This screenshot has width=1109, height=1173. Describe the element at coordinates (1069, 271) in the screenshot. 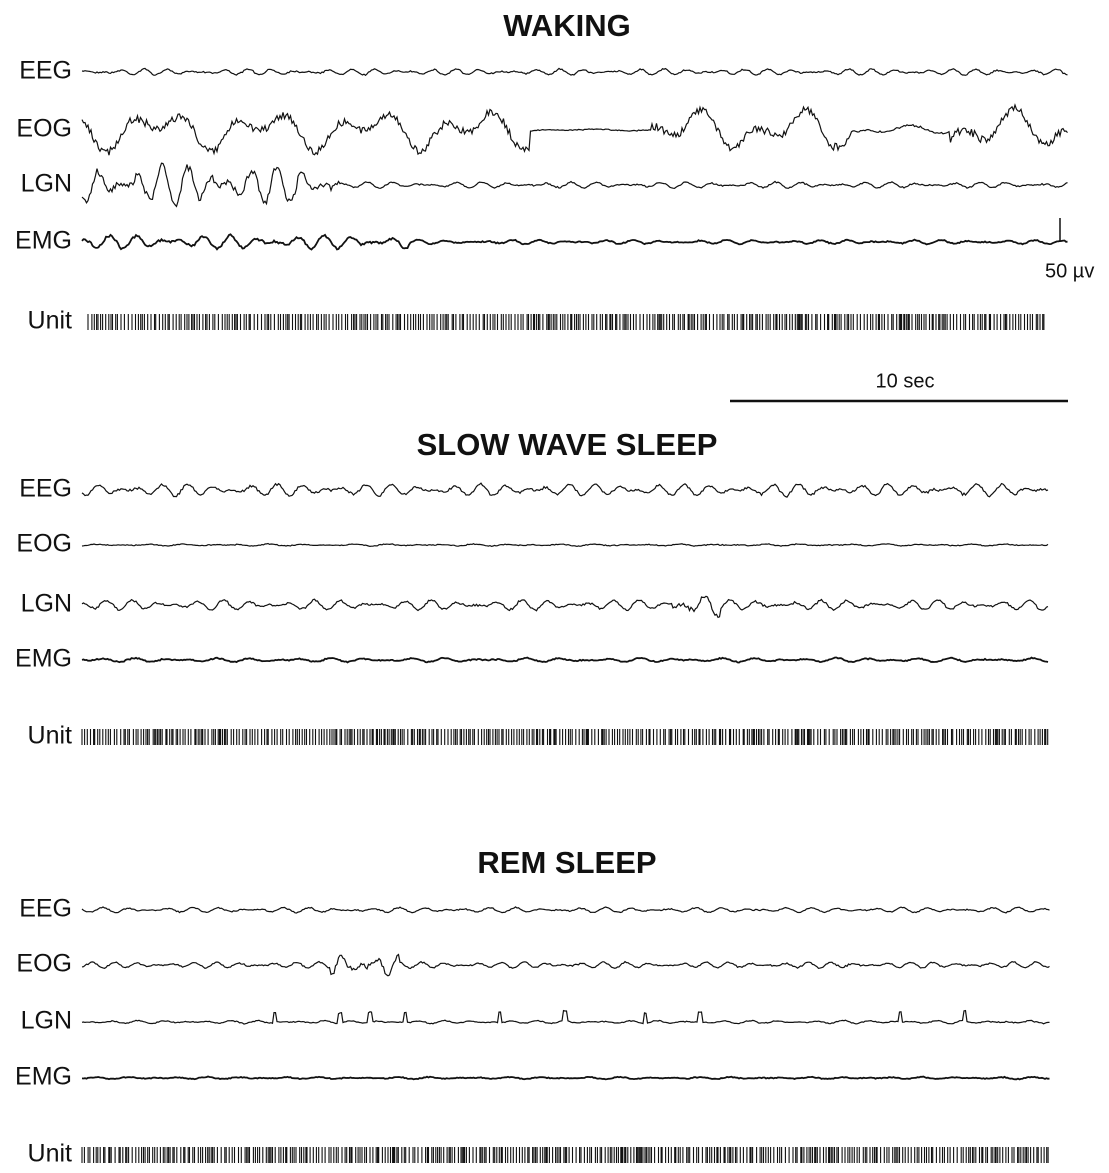

I see `amplitude-scale-label: 50 µv` at that location.